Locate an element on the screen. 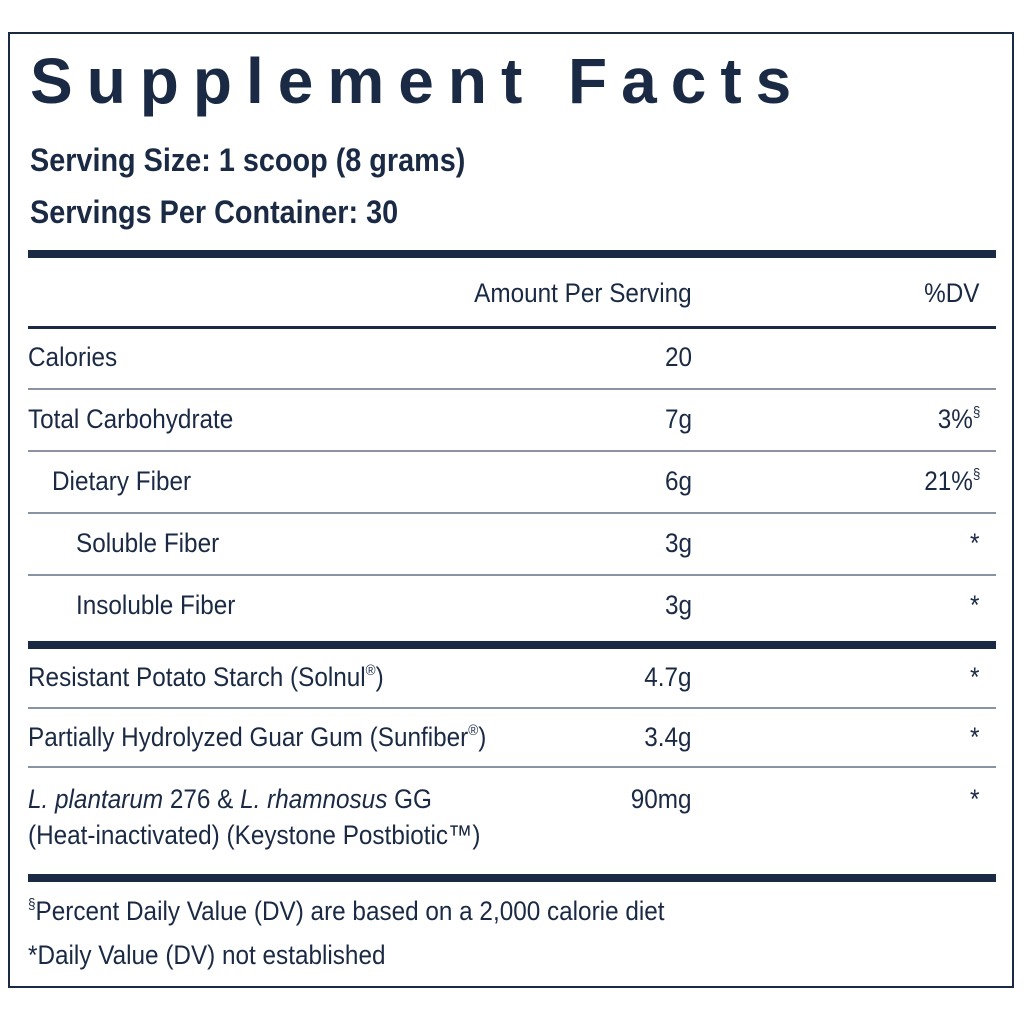  row-name: Resistant Potato Starch (Solnul®) is located at coordinates (206, 677).